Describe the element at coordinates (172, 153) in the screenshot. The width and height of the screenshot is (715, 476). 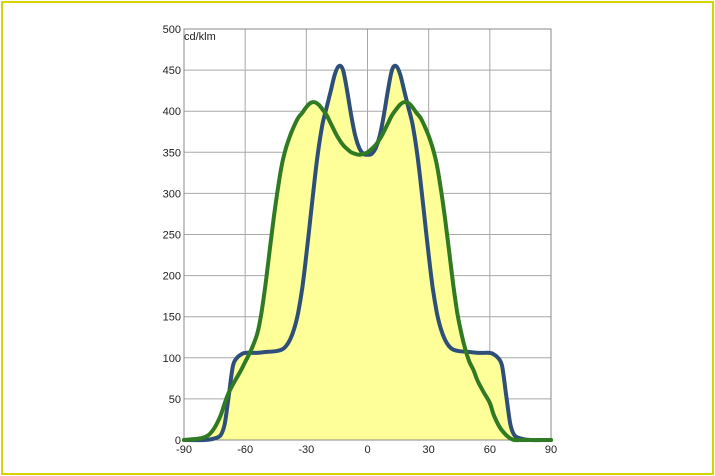
I see `y-tick-label: 350` at that location.